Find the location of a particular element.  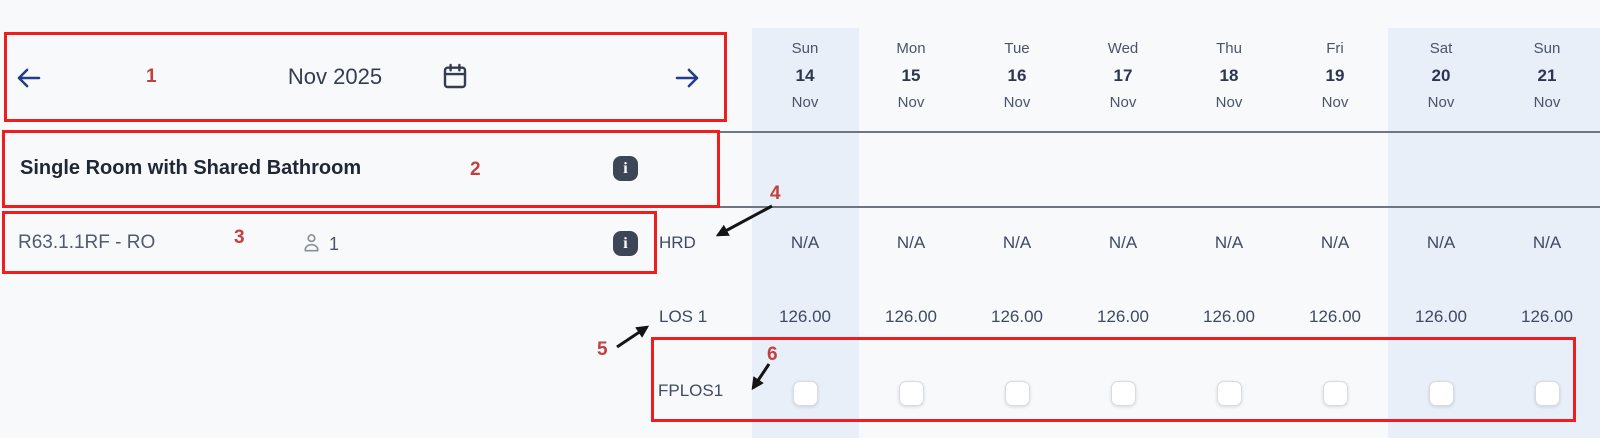

annotation-number-4: 4 is located at coordinates (775, 193).